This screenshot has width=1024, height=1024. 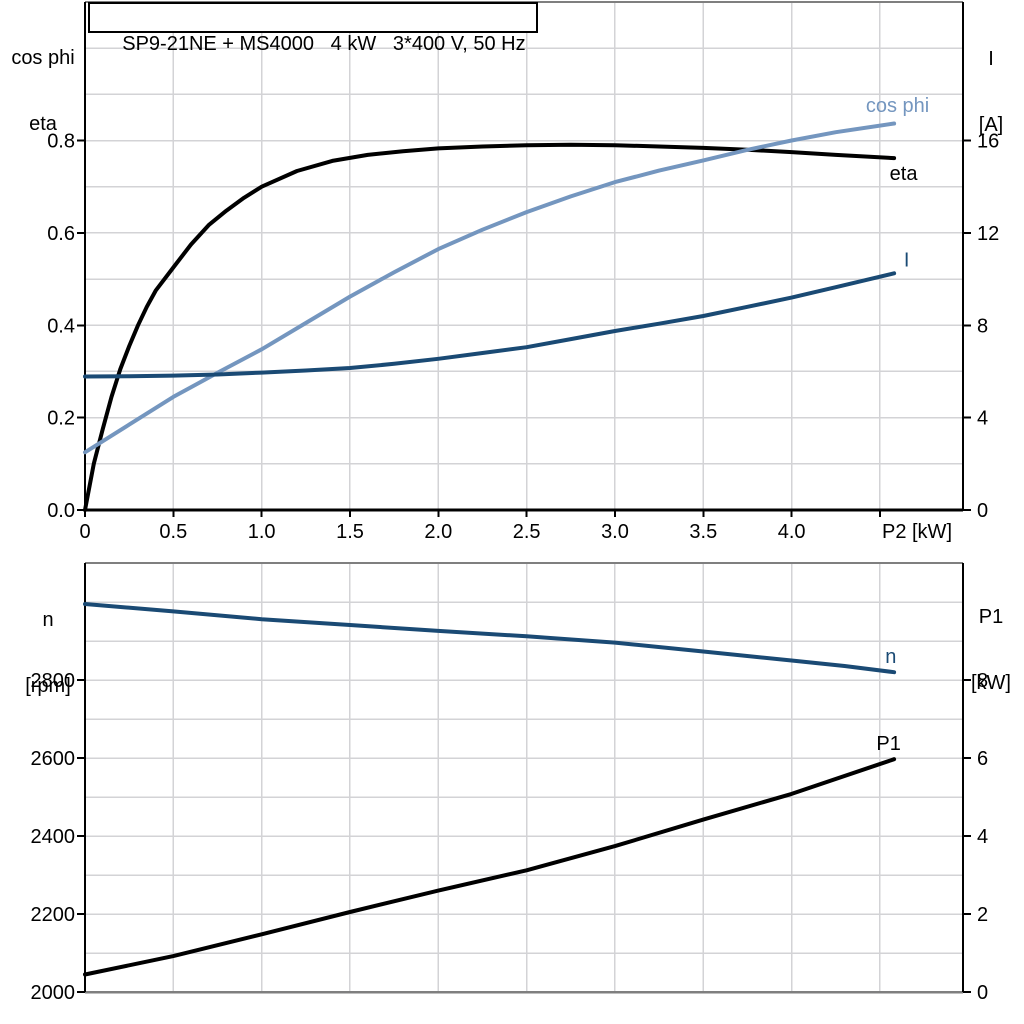 I want to click on top-right-axis-header: I [A], so click(x=991, y=92).